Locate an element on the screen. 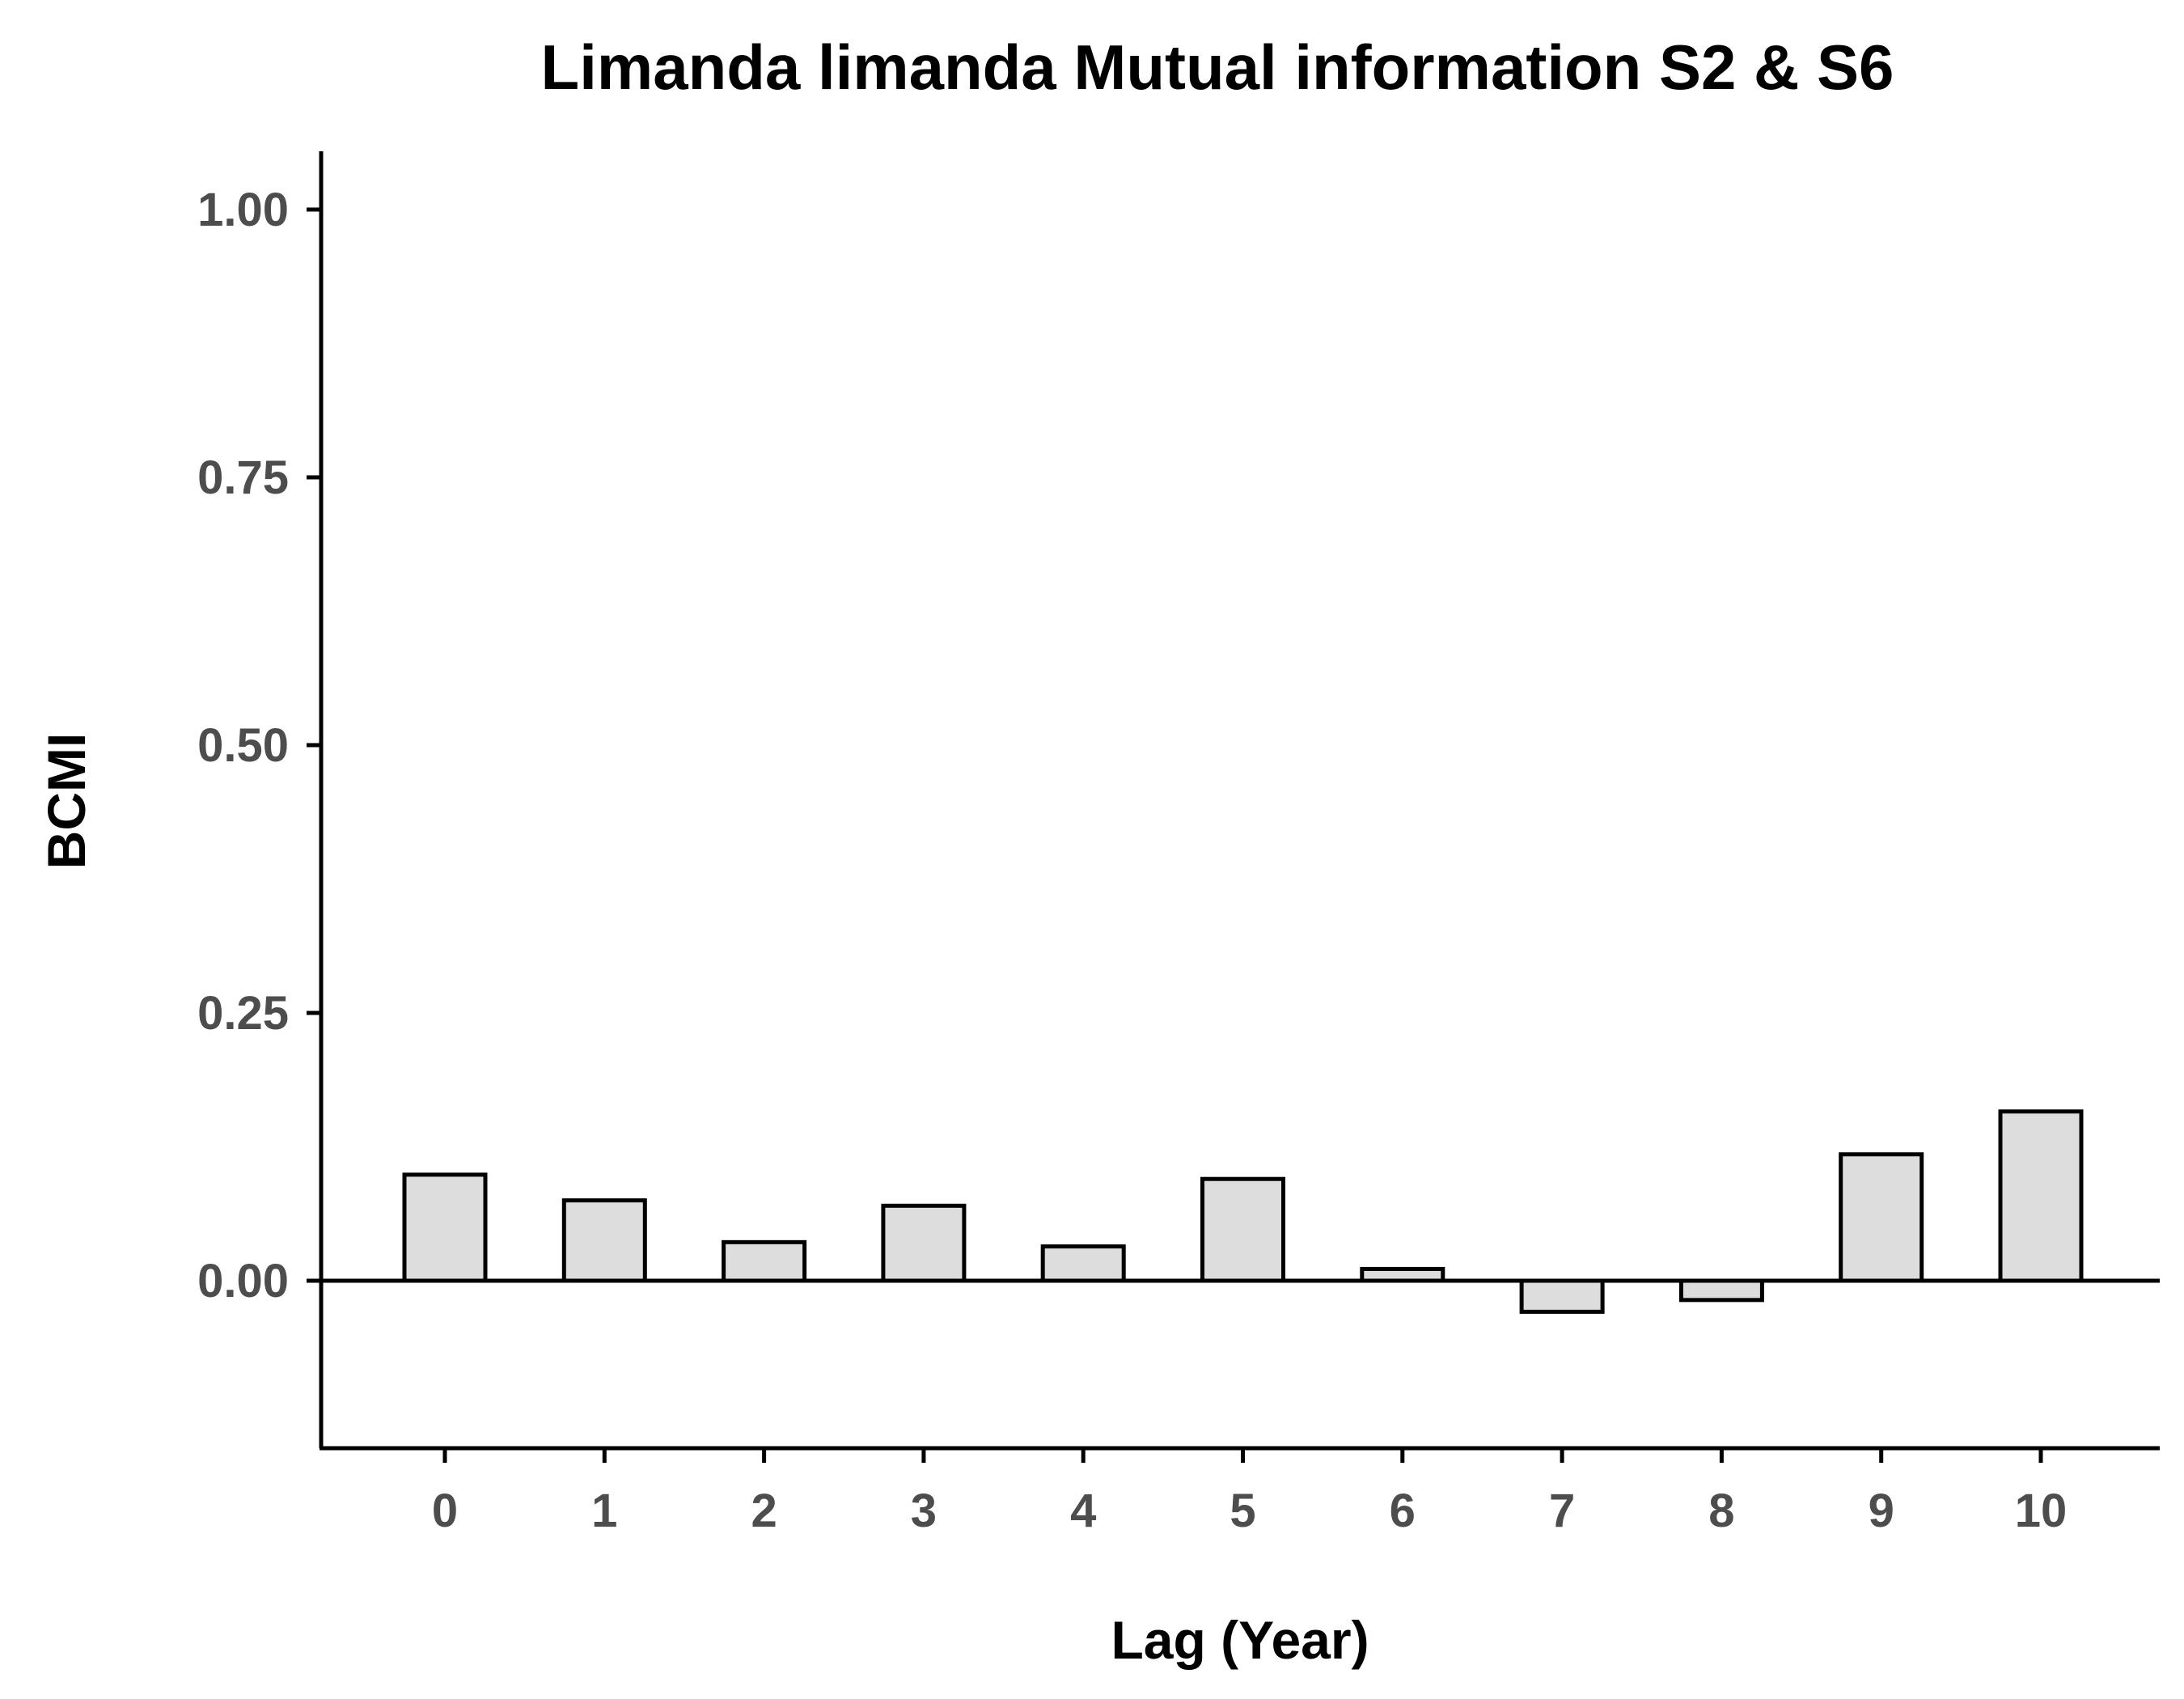  x-tick-label: 7 is located at coordinates (1562, 1511).